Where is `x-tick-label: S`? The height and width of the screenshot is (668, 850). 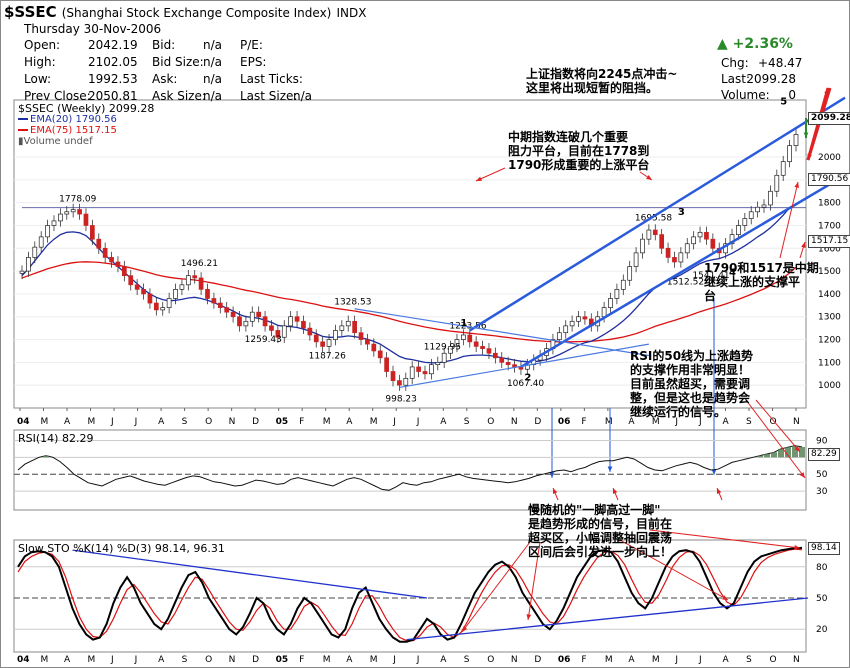 x-tick-label: S is located at coordinates (185, 422).